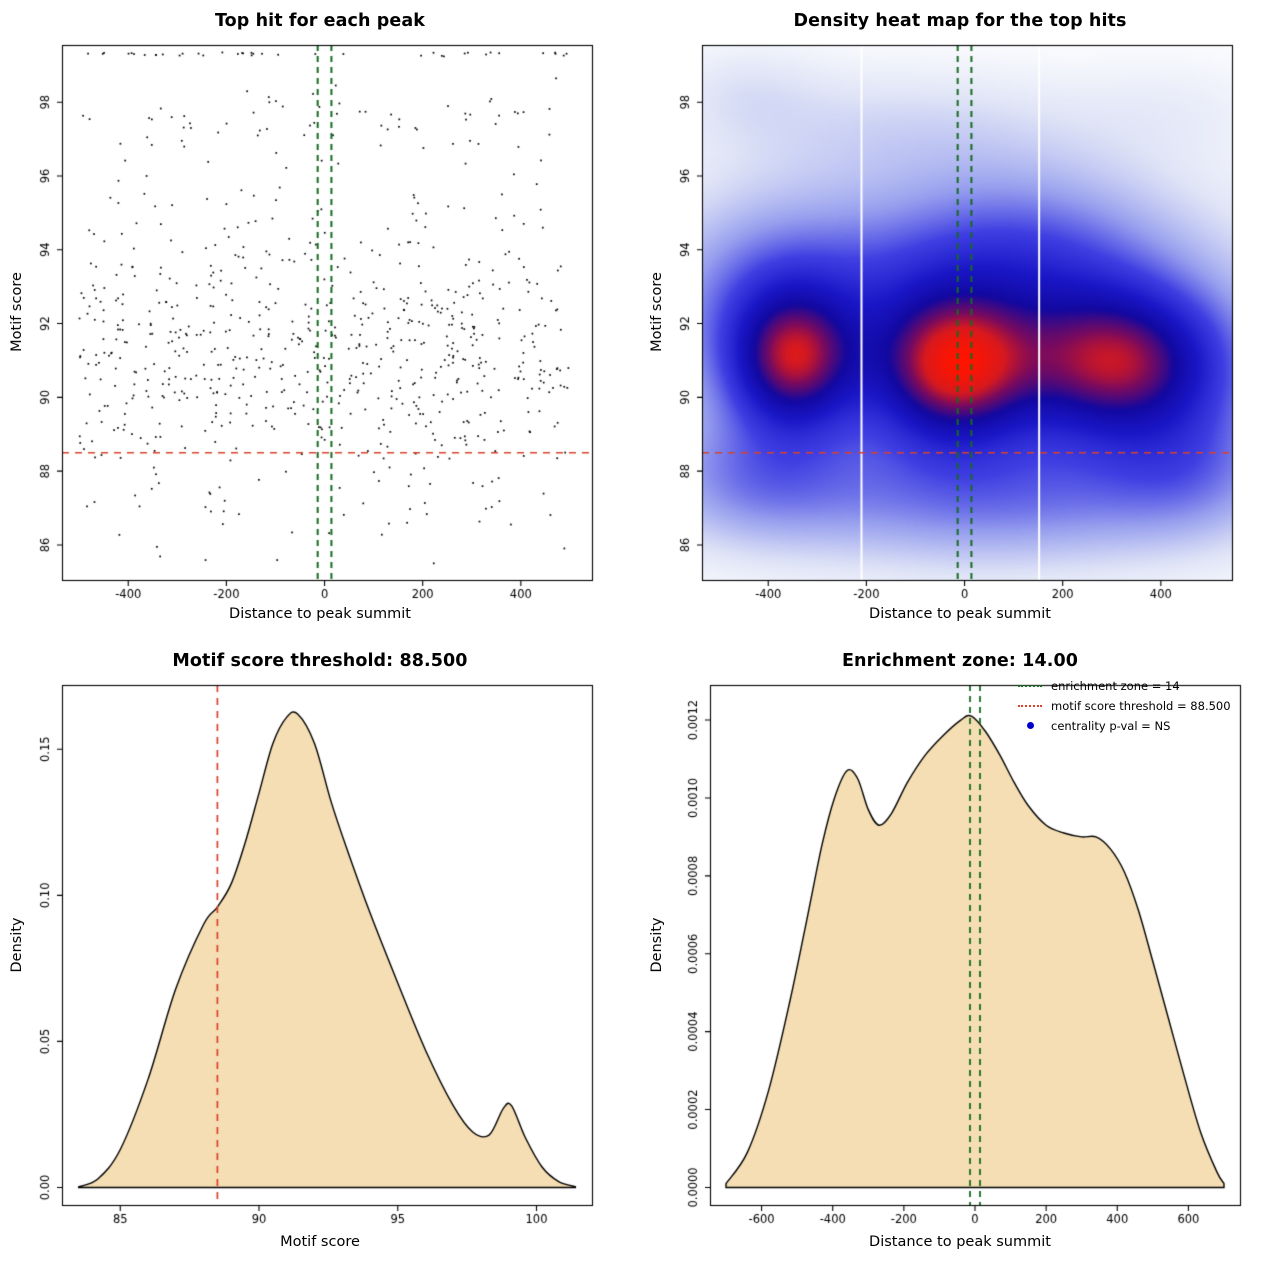  I want to click on legend-label: enrichment zone = 14, so click(1115, 685).